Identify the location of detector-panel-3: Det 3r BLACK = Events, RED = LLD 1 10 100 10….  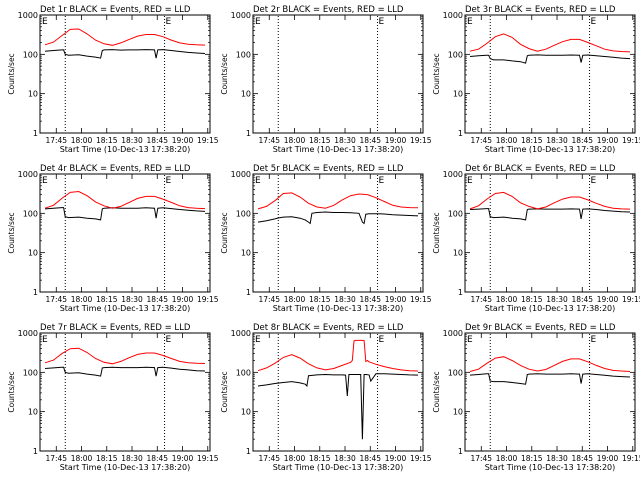
(536, 79).